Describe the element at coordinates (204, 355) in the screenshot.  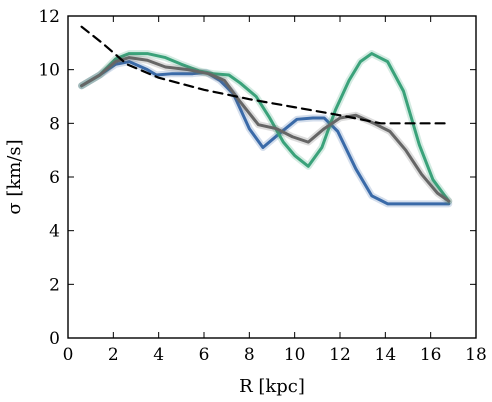
I see `x-tick-label: 6` at that location.